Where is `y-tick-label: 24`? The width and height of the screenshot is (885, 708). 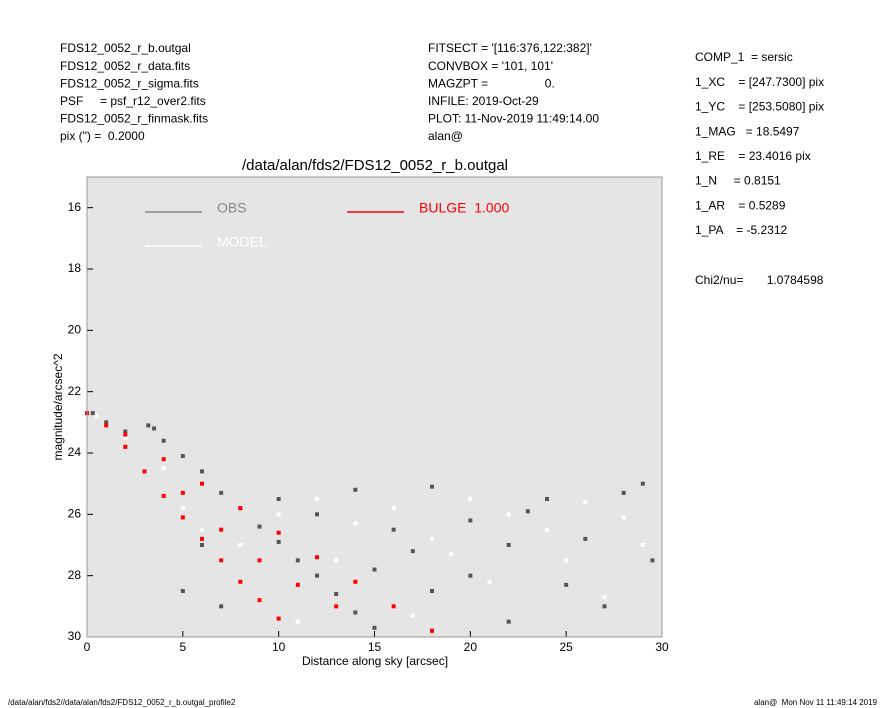 y-tick-label: 24 is located at coordinates (75, 452).